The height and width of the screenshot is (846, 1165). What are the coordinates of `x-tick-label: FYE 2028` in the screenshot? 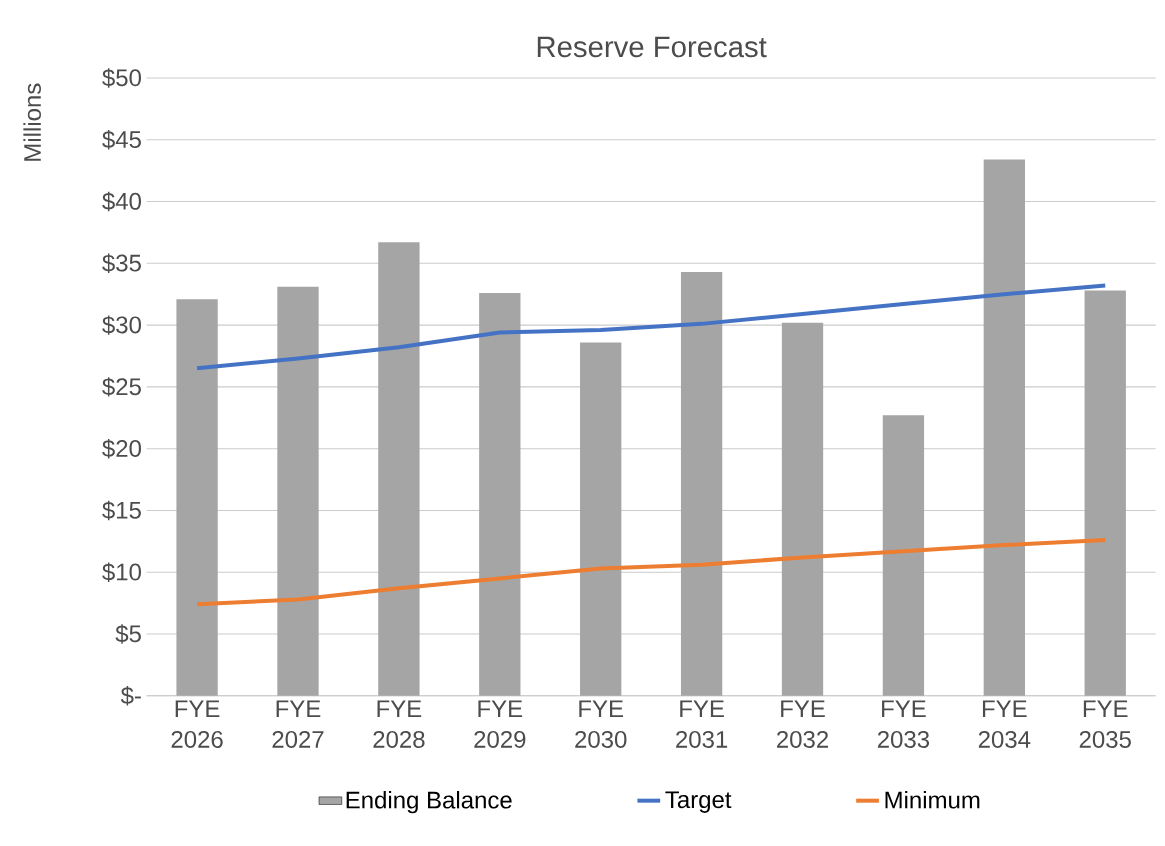 It's located at (399, 724).